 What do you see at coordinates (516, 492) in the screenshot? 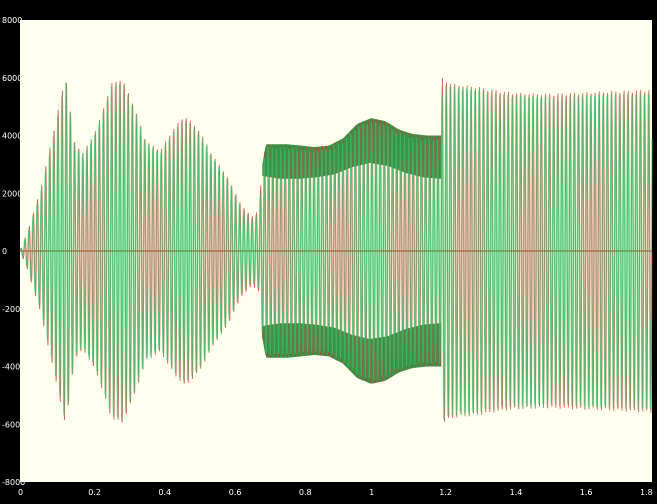
I see `x-tick-label: 1.4` at bounding box center [516, 492].